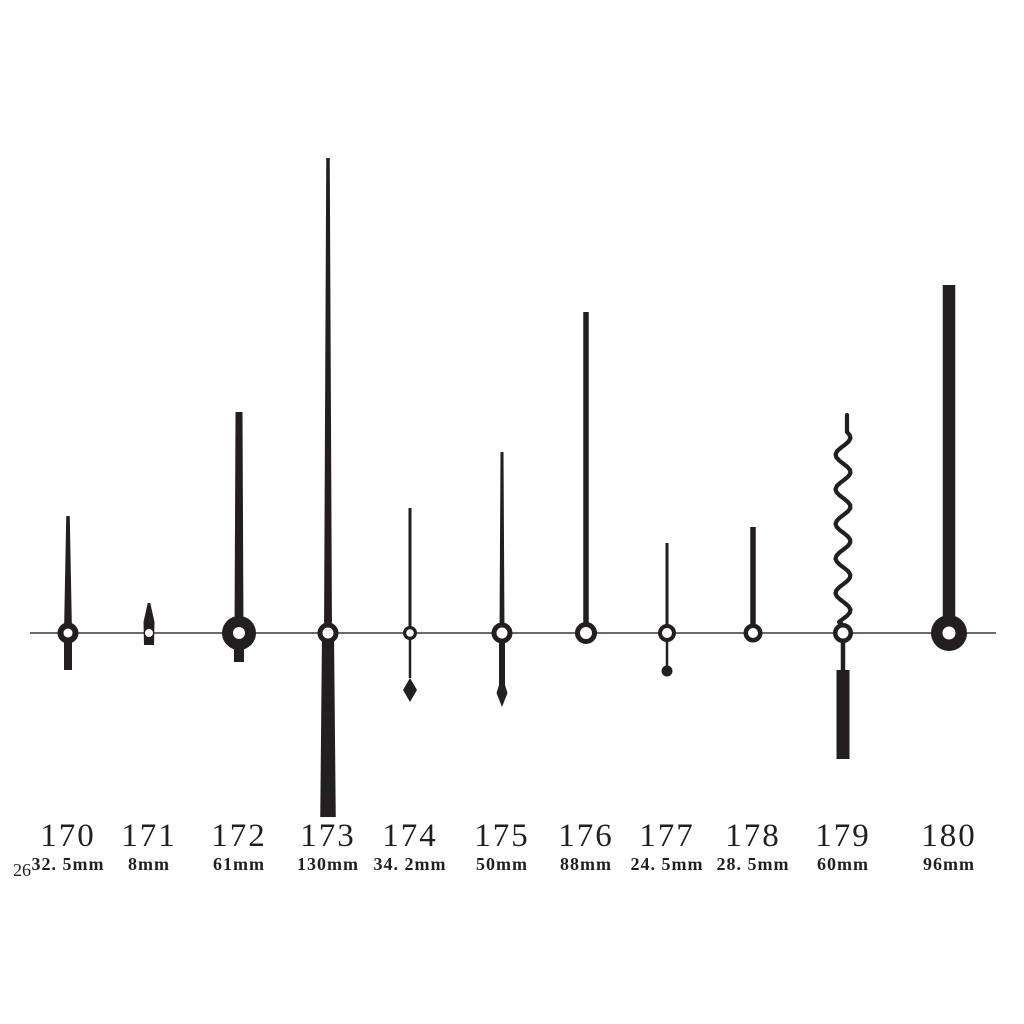 The height and width of the screenshot is (1024, 1024). What do you see at coordinates (149, 836) in the screenshot?
I see `item-number-171: 171` at bounding box center [149, 836].